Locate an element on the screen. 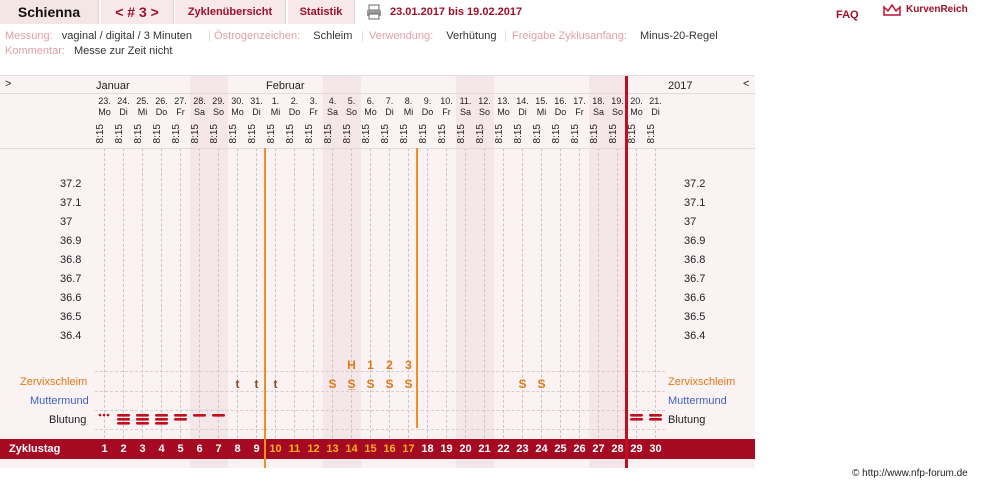 The image size is (981, 487). day-number: 24. is located at coordinates (123, 101).